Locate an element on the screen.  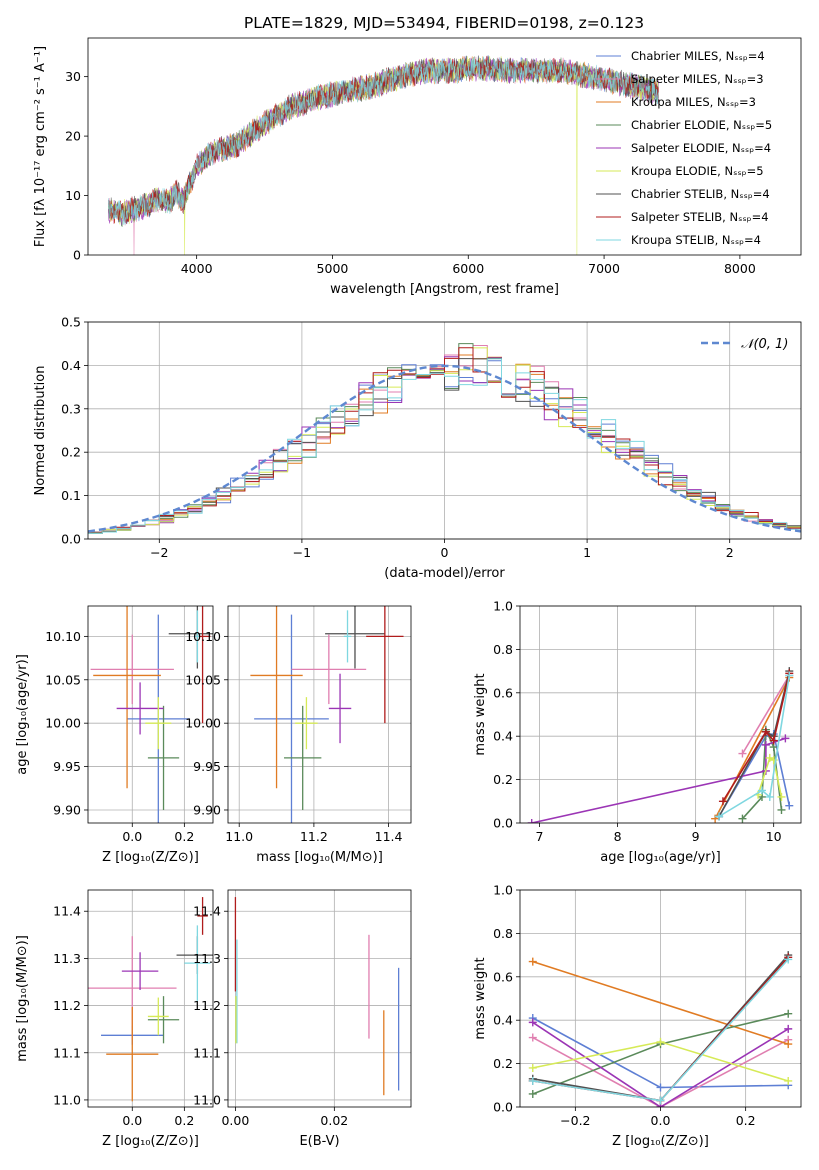
ticks: 0.0 0.2 9.90 9.95 10.00 10.05 10.10 is located at coordinates (119, 736).